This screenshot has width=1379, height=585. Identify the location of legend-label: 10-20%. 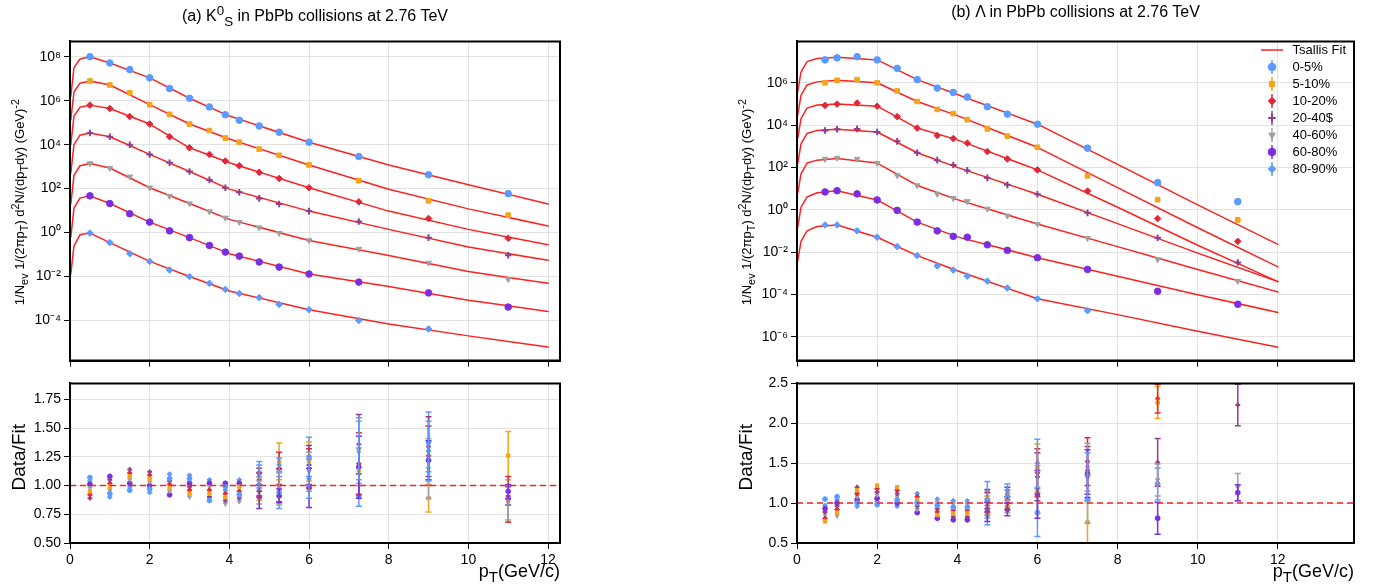
(1315, 100).